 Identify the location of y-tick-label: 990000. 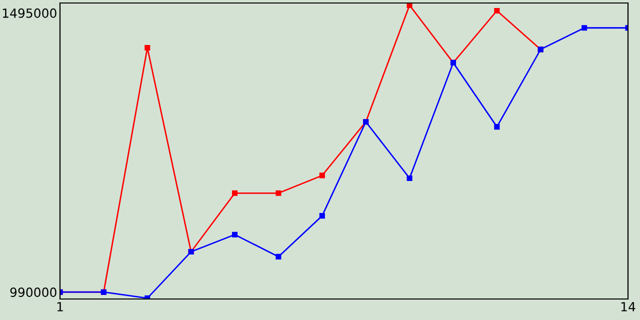
(33, 293).